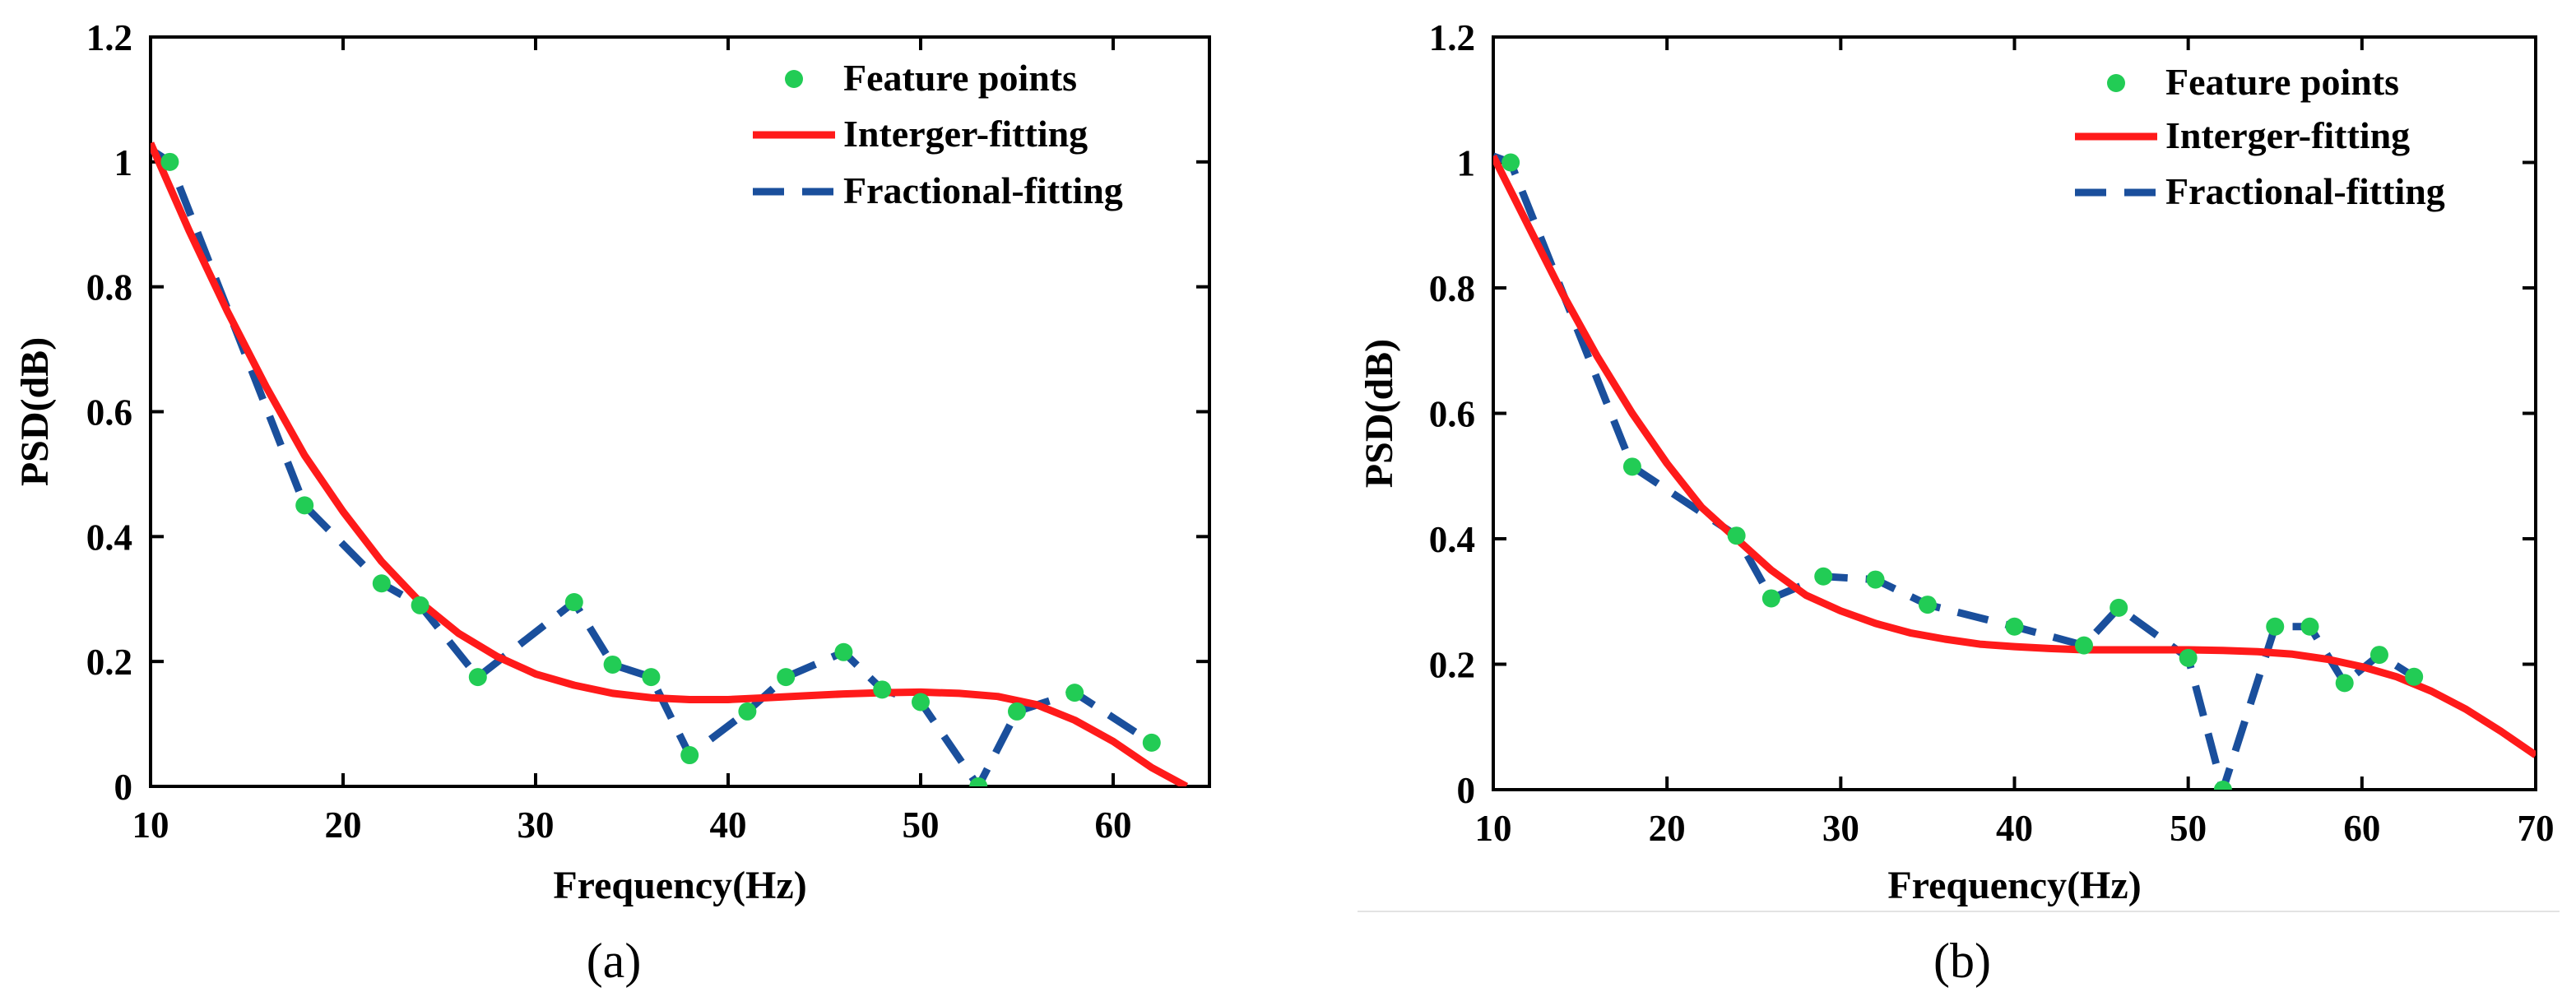 This screenshot has width=2576, height=1006. What do you see at coordinates (2536, 829) in the screenshot?
I see `x-tick-label: 70` at bounding box center [2536, 829].